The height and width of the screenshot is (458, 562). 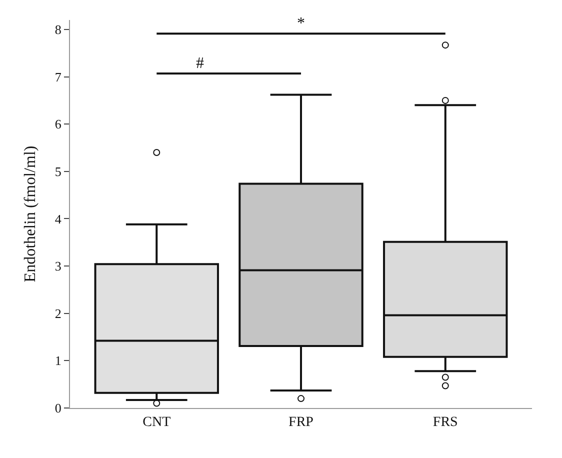 I want to click on y-tick-label: 2, so click(x=58, y=313).